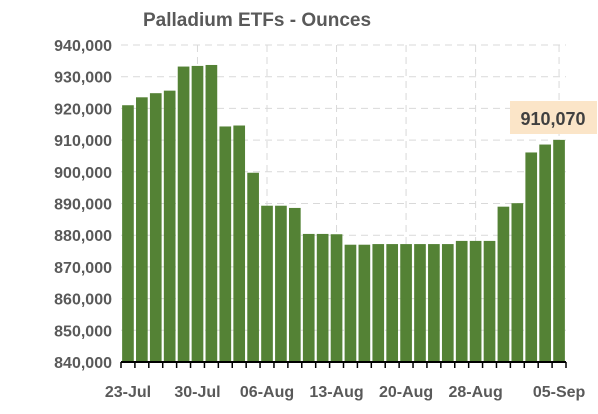  I want to click on y-tick-label: 900,000, so click(83, 173).